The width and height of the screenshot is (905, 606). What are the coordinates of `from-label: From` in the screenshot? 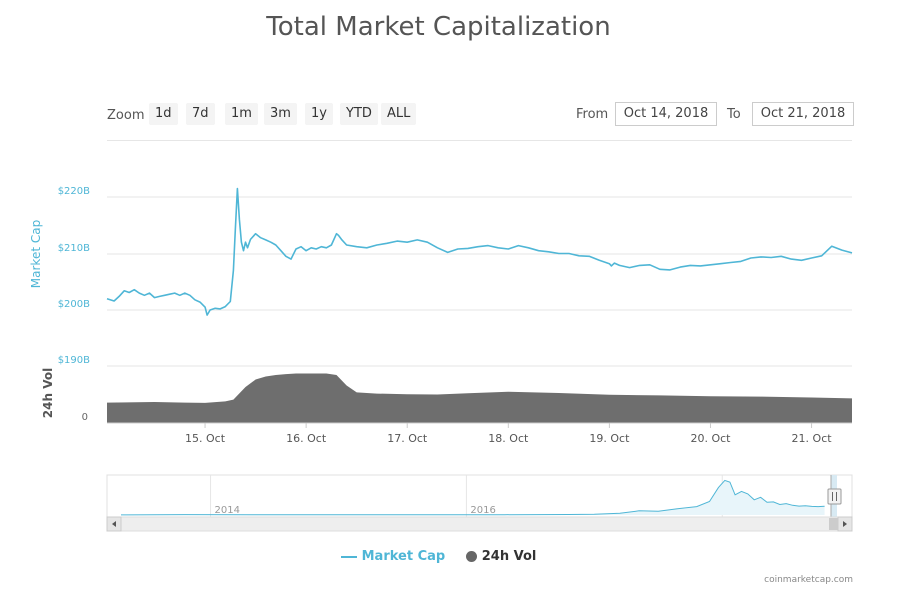 It's located at (592, 114).